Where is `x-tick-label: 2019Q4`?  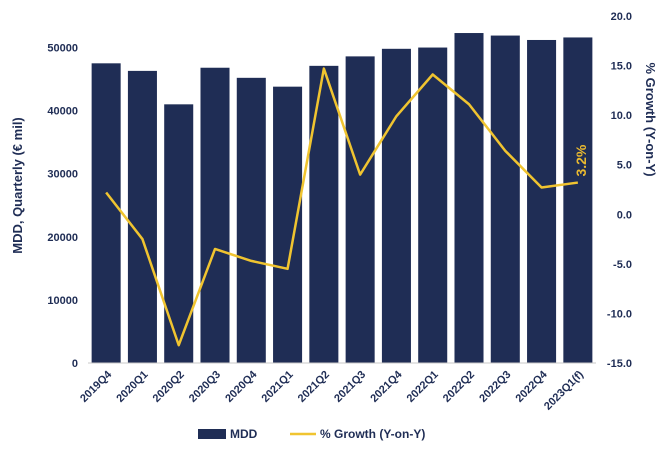 x-tick-label: 2019Q4 is located at coordinates (96, 386).